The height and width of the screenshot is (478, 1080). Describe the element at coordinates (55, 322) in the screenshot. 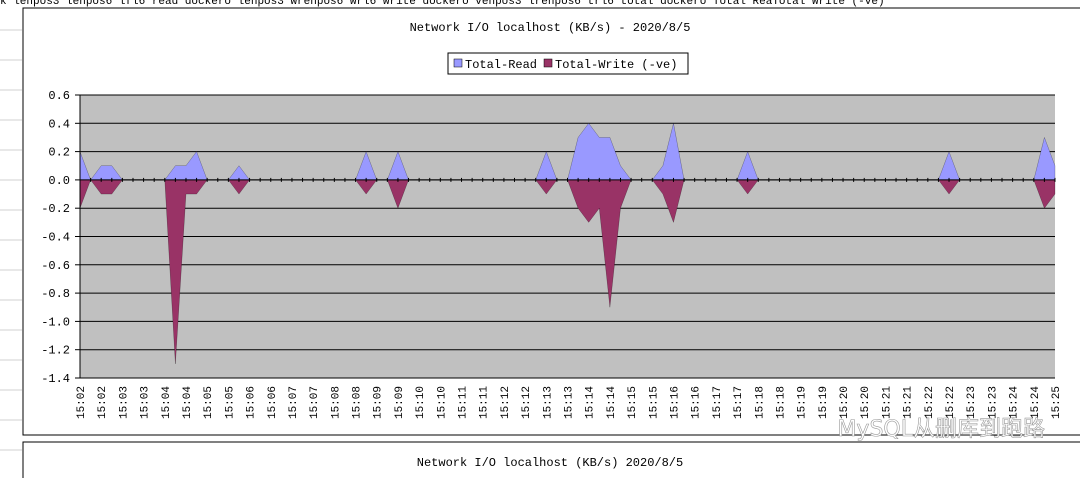

I see `y-tick-label: -1.0` at that location.